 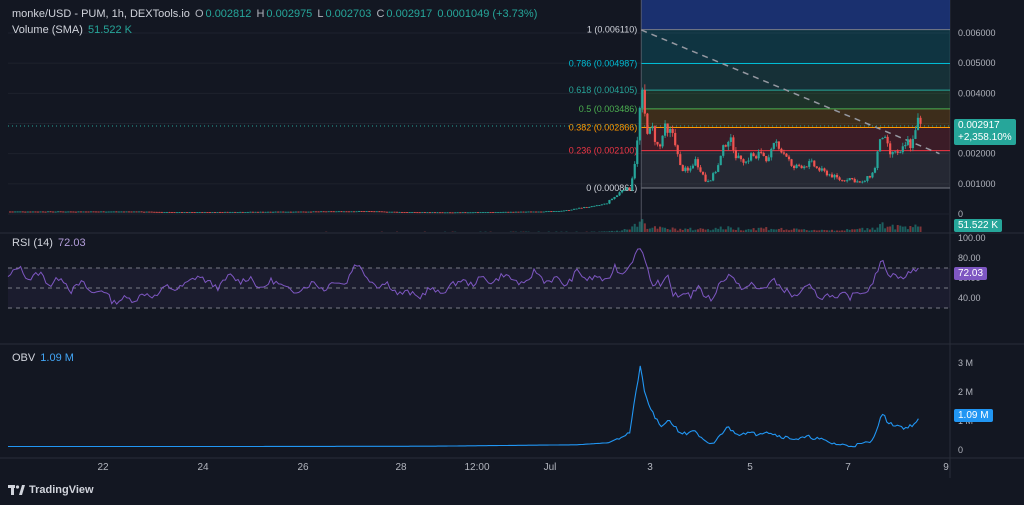 What do you see at coordinates (51, 490) in the screenshot?
I see `tradingview-brand: TradingView` at bounding box center [51, 490].